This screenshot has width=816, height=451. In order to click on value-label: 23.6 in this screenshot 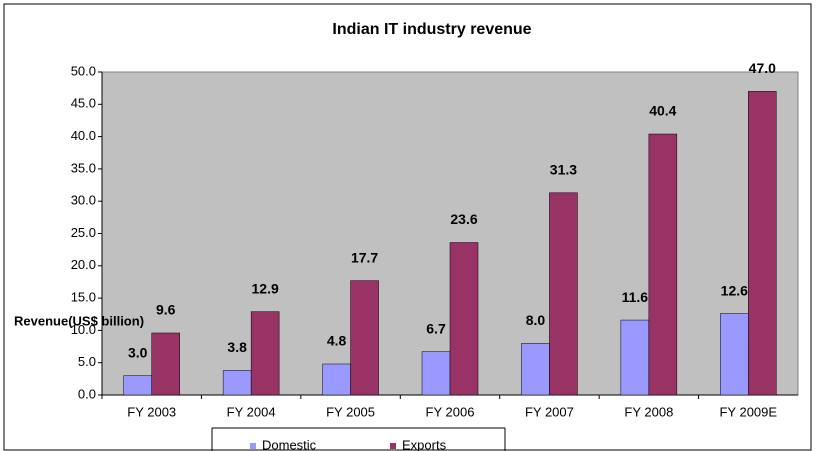, I will do `click(463, 219)`.